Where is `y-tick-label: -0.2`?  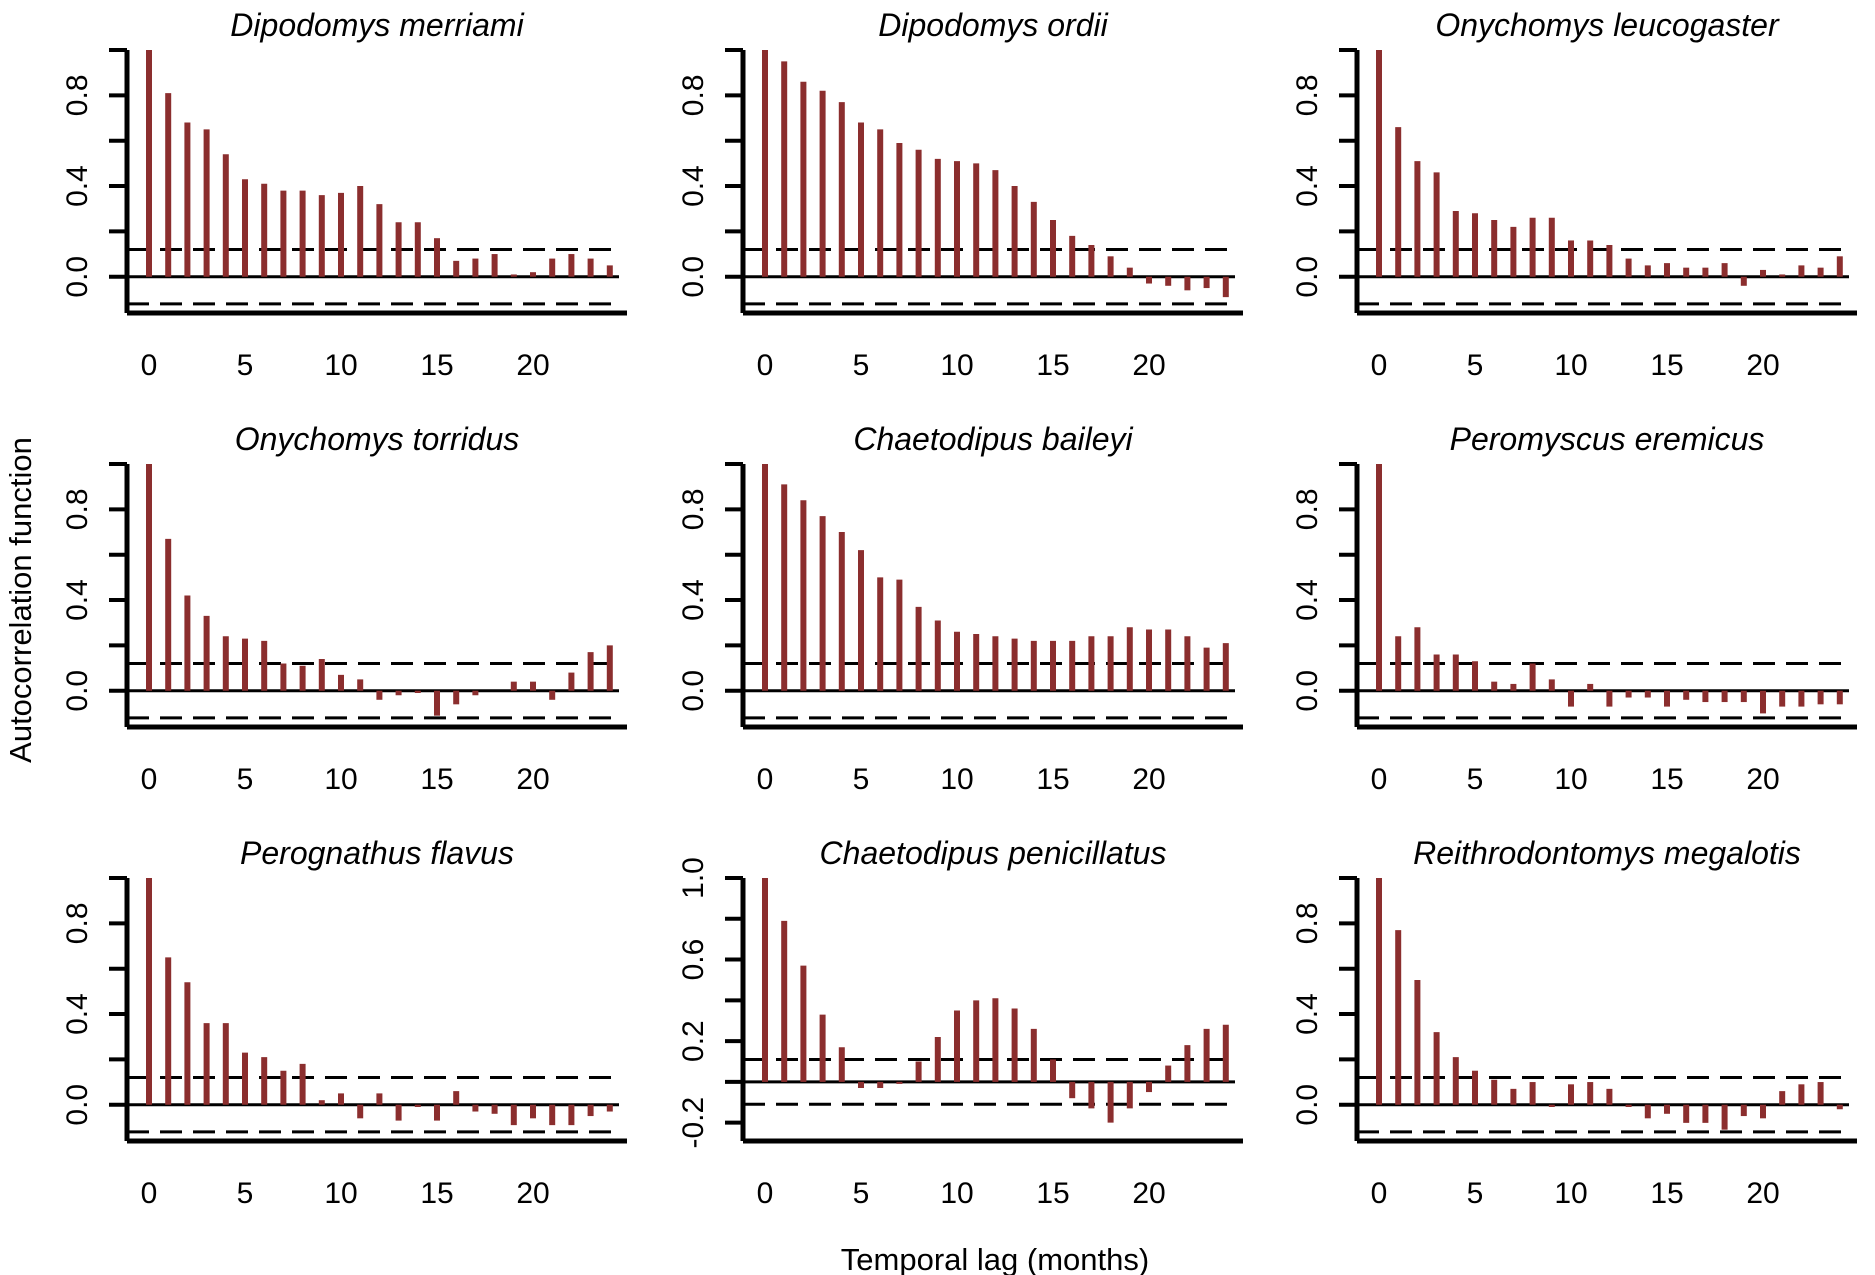
y-tick-label: -0.2 is located at coordinates (693, 1123).